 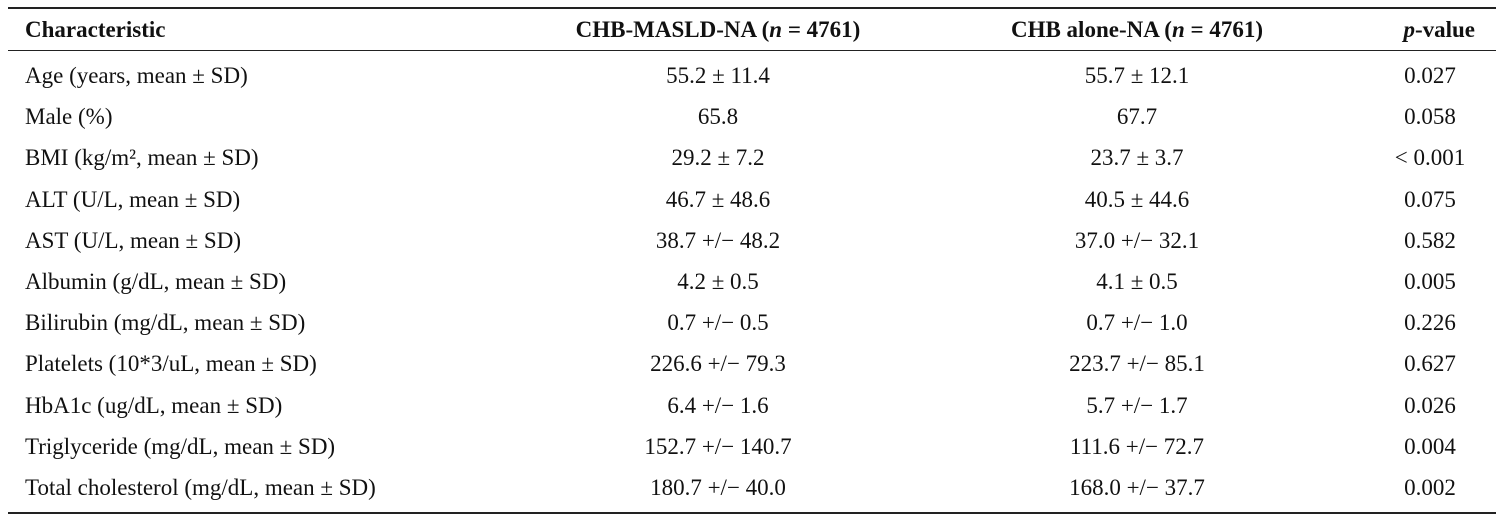 What do you see at coordinates (136, 75) in the screenshot?
I see `row-label: Age (years, mean ± SD)` at bounding box center [136, 75].